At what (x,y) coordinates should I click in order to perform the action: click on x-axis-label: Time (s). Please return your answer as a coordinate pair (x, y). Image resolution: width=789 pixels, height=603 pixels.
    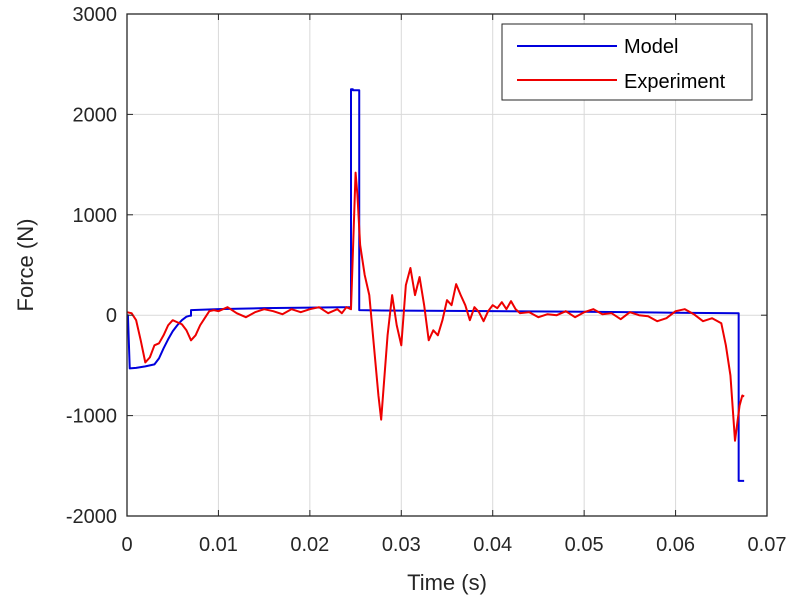
    Looking at the image, I should click on (447, 582).